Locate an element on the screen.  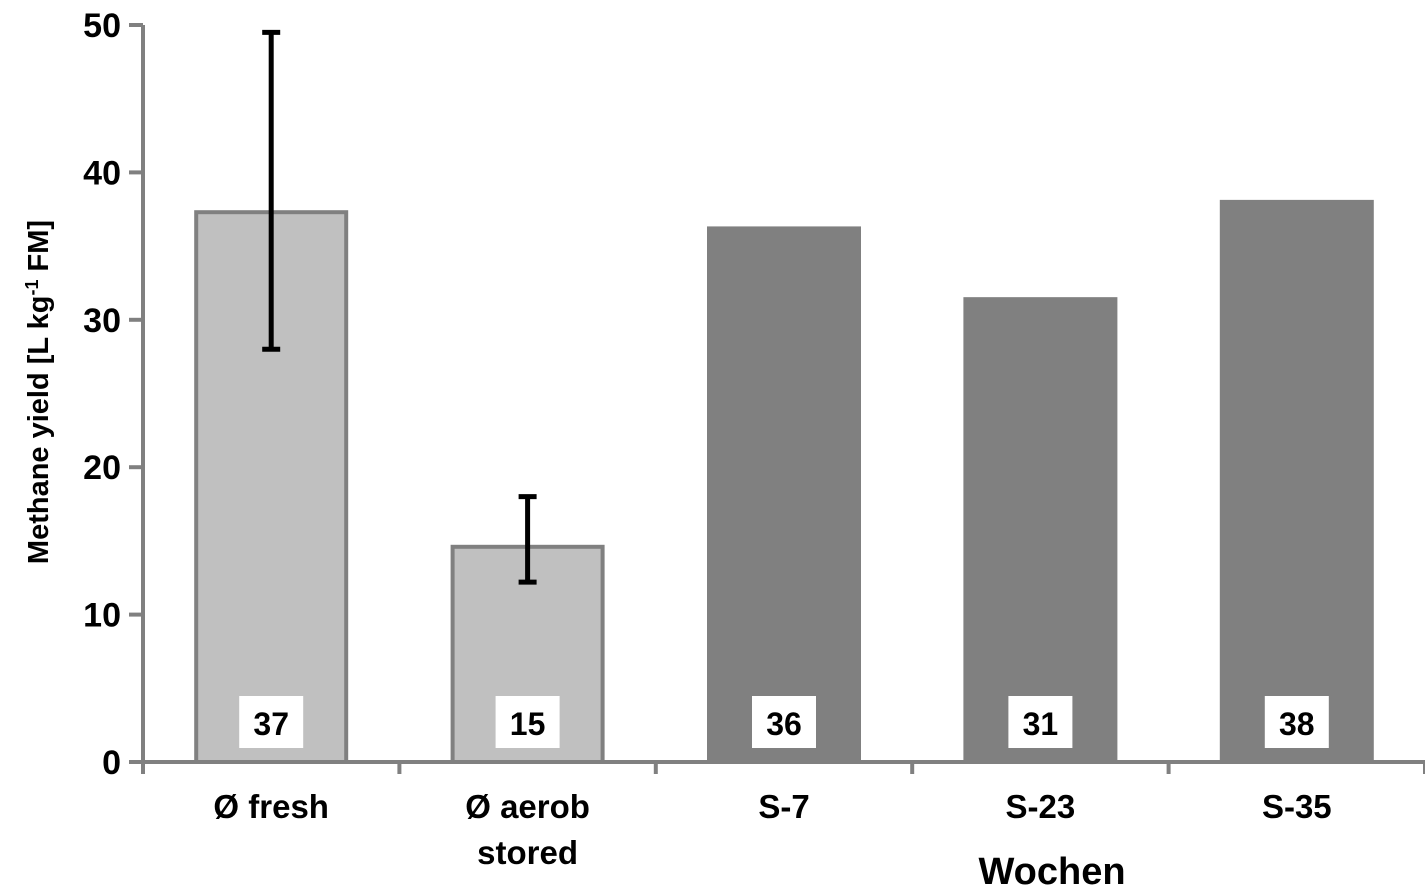
x-tick-label: S-23 is located at coordinates (1041, 806).